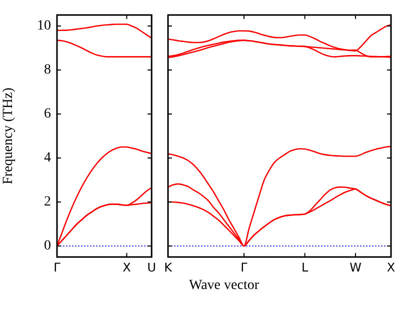 Image resolution: width=412 pixels, height=310 pixels. I want to click on y-tick-label: 4, so click(47, 158).